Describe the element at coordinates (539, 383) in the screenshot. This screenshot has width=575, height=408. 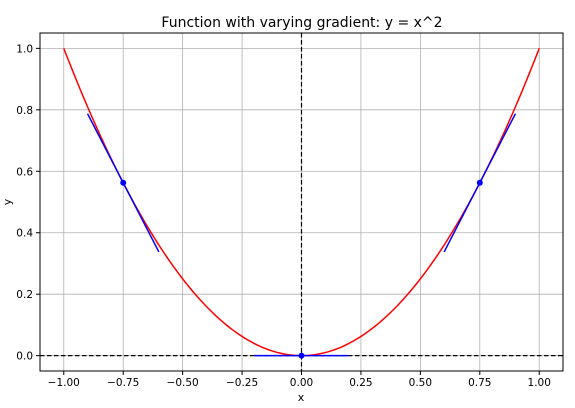
I see `x-tick-label: 1.00` at that location.